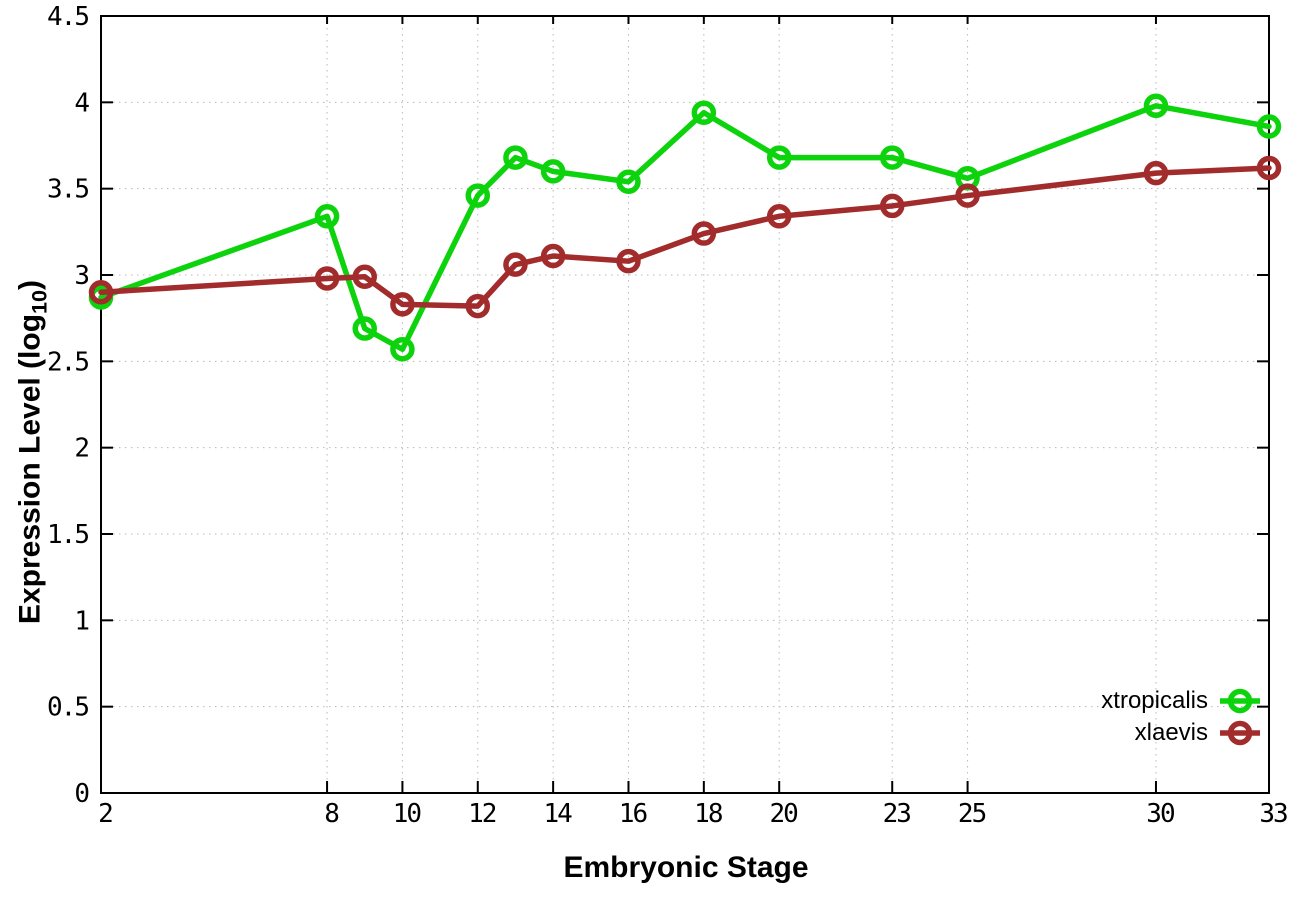 This screenshot has height=907, width=1296. What do you see at coordinates (1240, 733) in the screenshot?
I see `legend-marker-xlaevis` at bounding box center [1240, 733].